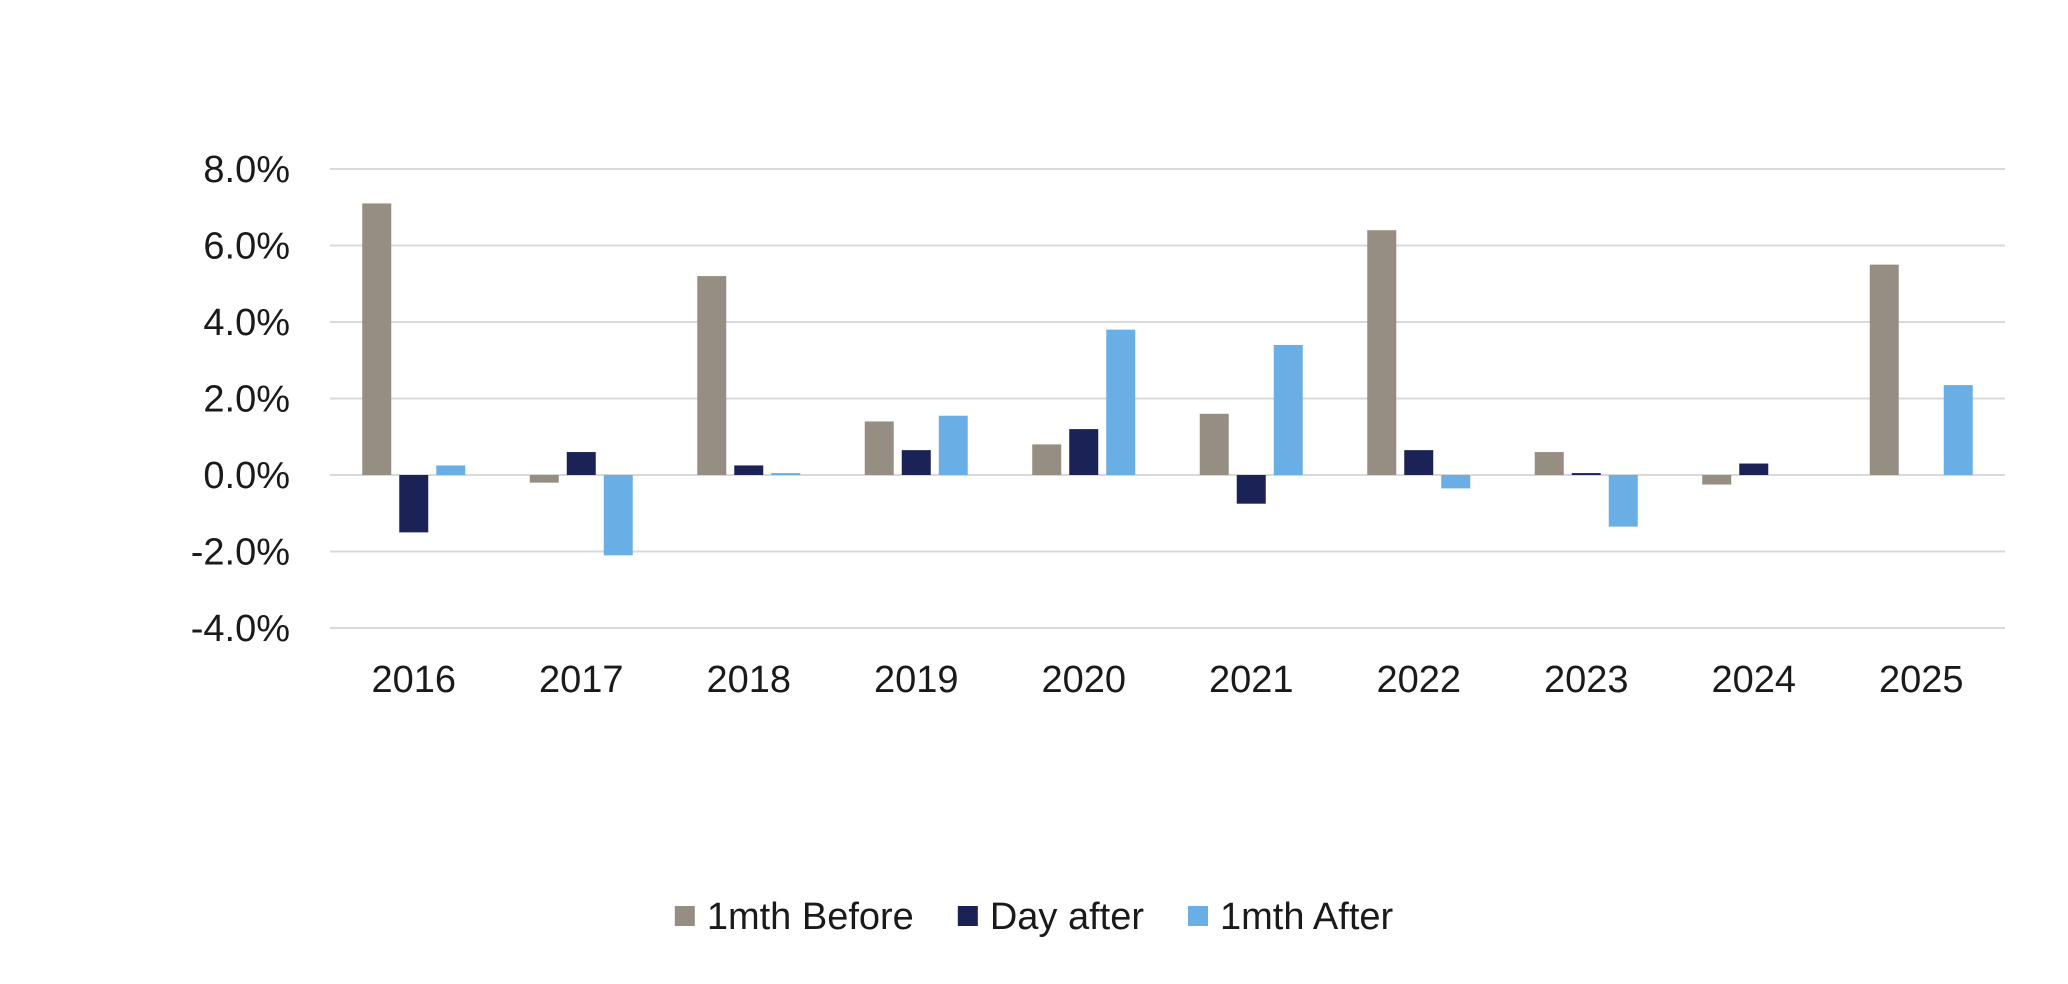  What do you see at coordinates (1958, 430) in the screenshot?
I see `bar-1mth-after-2025` at bounding box center [1958, 430].